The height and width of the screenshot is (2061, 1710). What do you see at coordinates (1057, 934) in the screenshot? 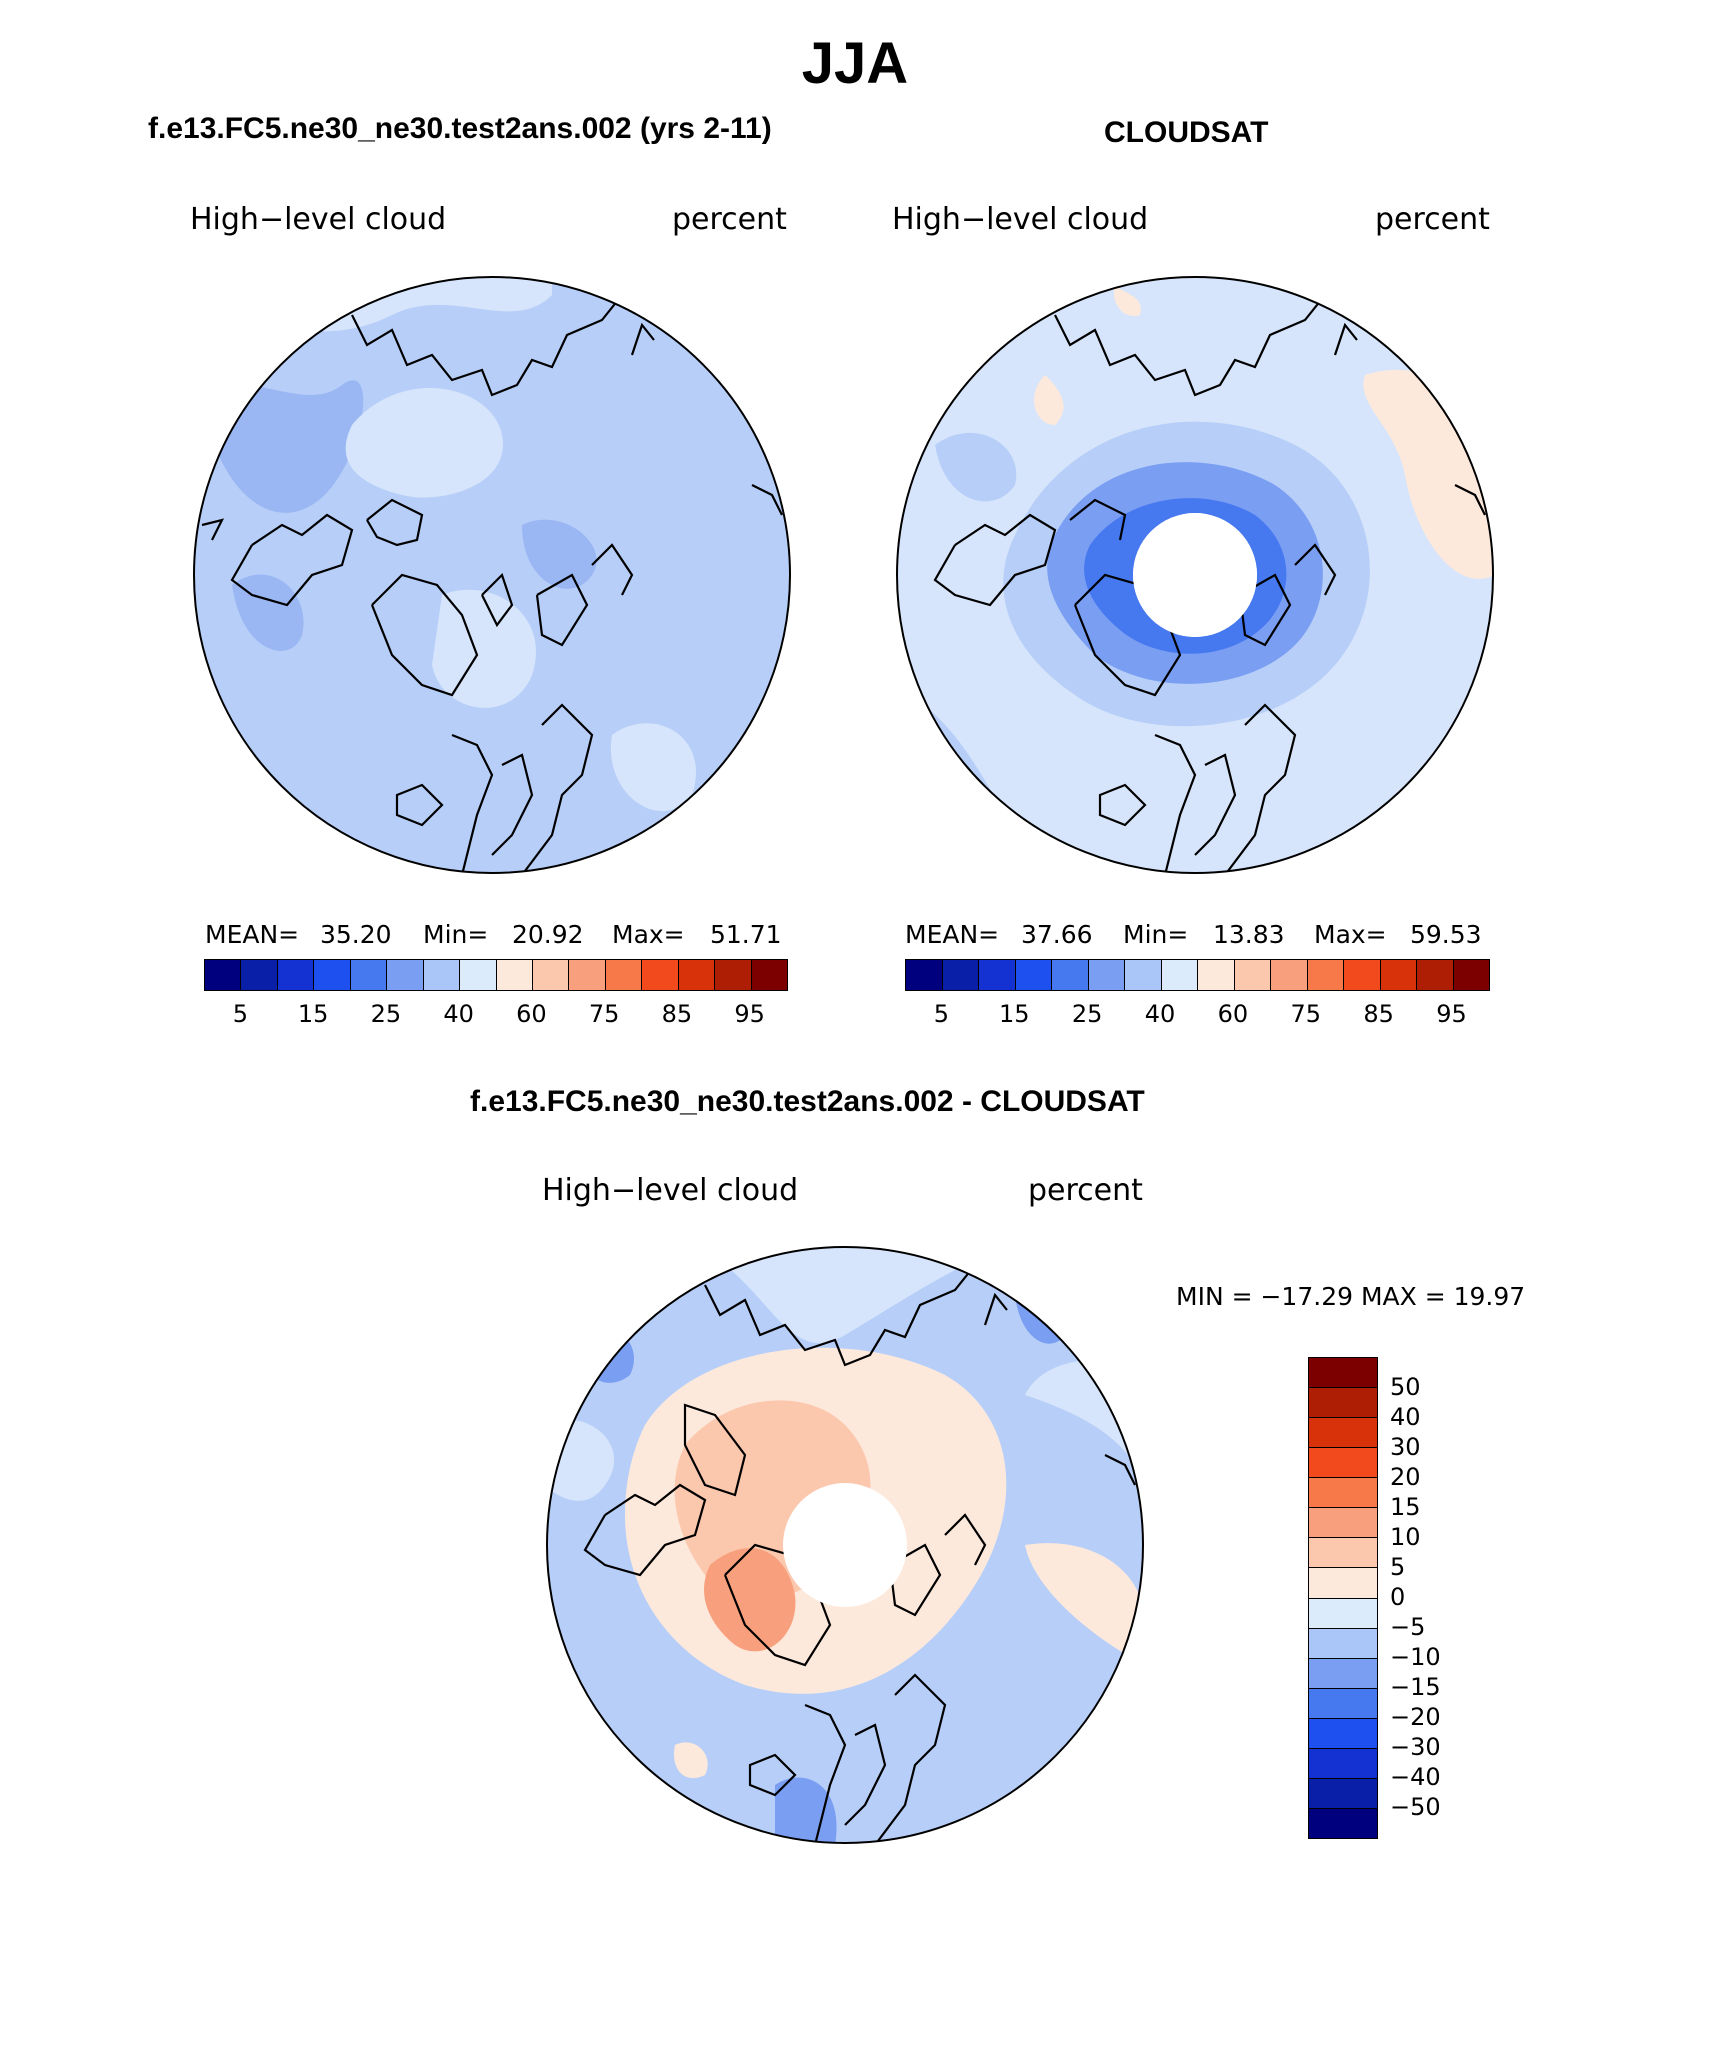
I see `obs-mean-value: 37.66` at bounding box center [1057, 934].